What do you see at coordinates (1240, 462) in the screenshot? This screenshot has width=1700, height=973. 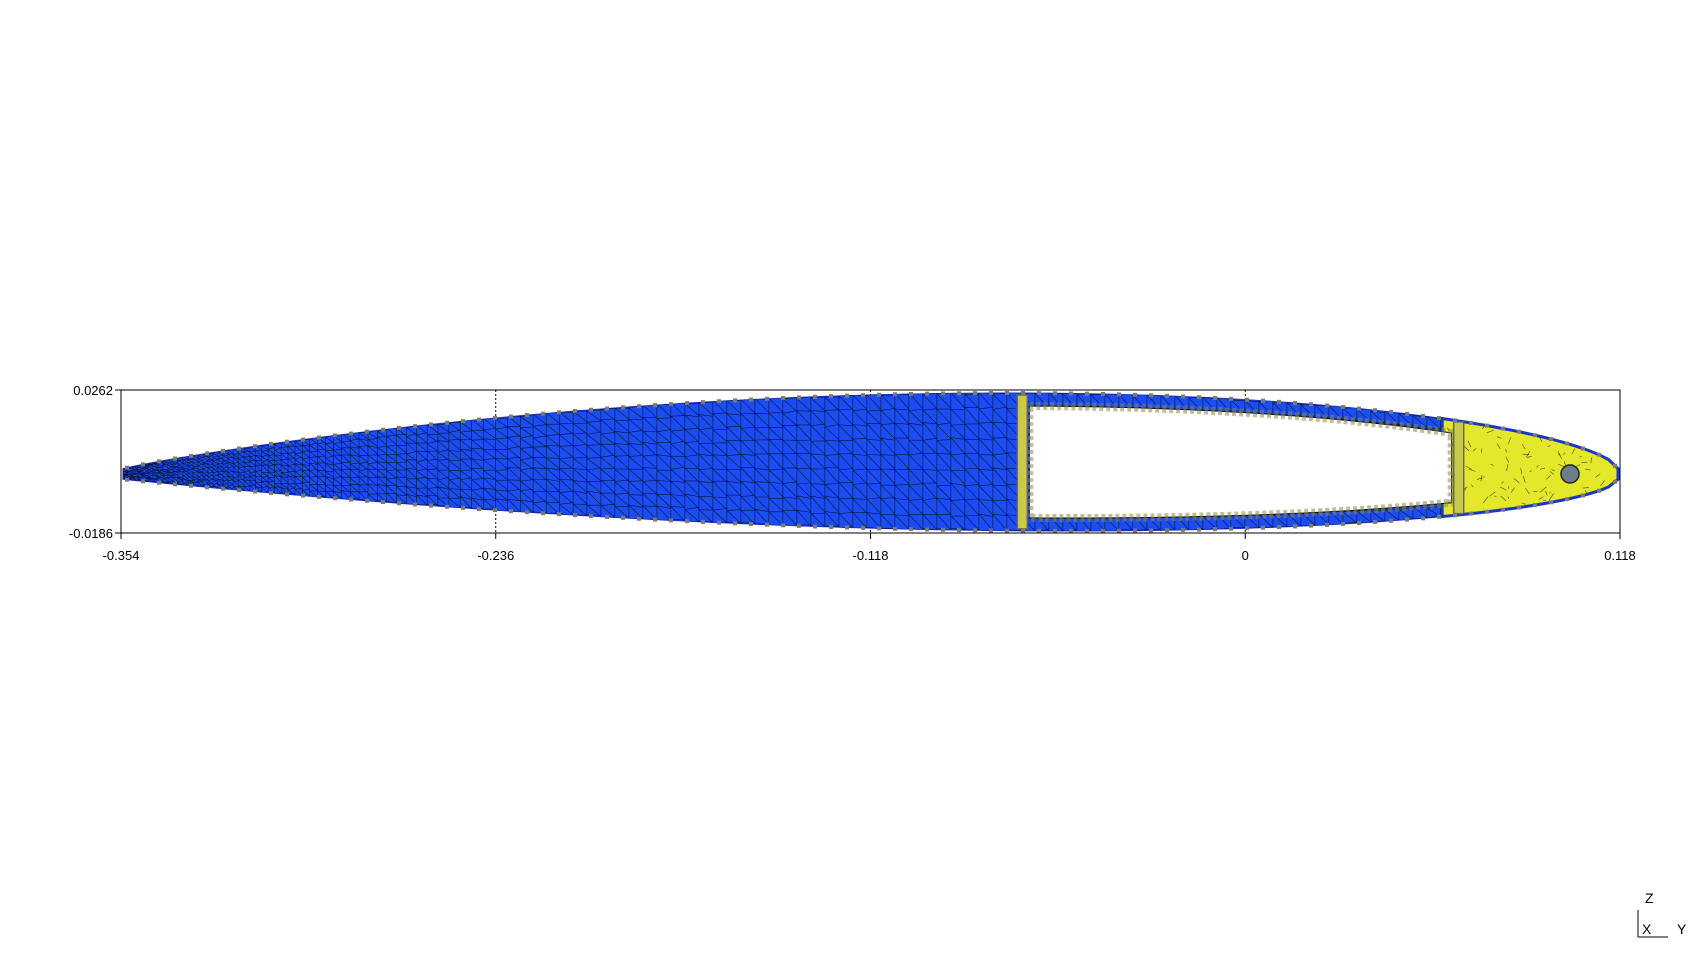 I see `spar-box-laminate` at bounding box center [1240, 462].